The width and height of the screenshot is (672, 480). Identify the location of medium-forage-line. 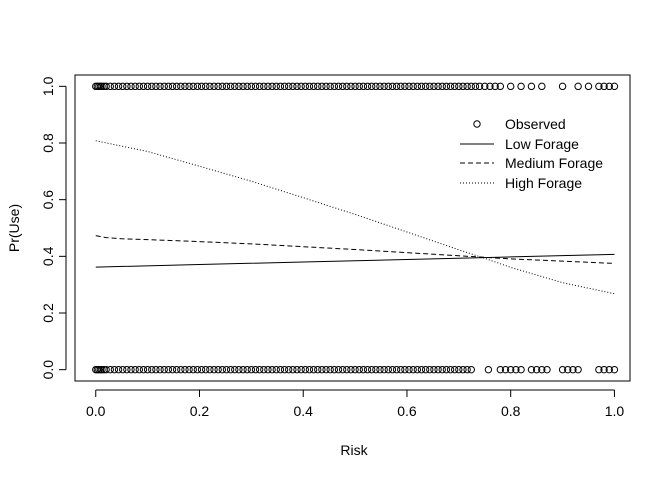
(355, 249).